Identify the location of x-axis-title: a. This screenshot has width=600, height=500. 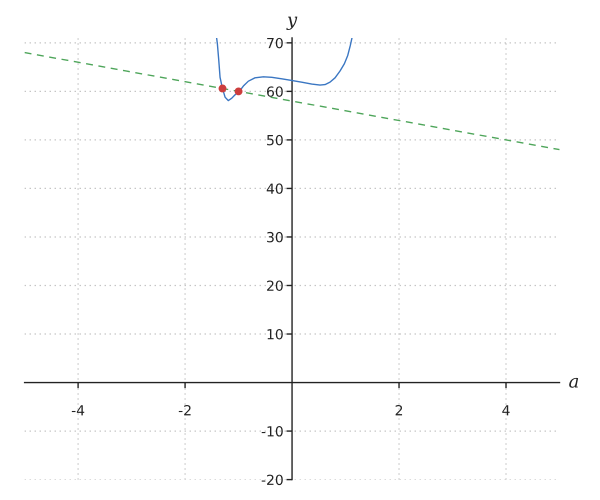
(573, 383).